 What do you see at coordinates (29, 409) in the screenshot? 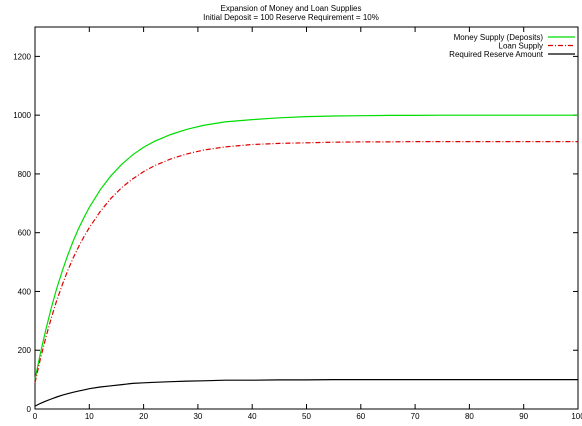
I see `y-tick-label: 0` at bounding box center [29, 409].